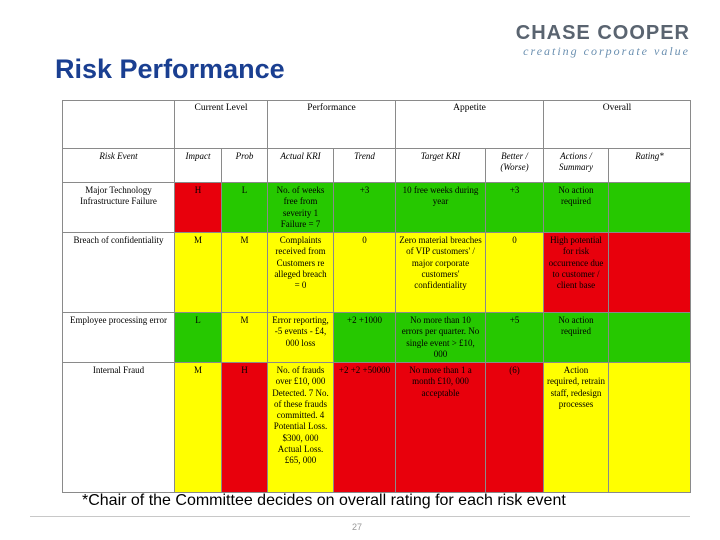  Describe the element at coordinates (576, 165) in the screenshot. I see `col-header-actions: Actions / Summary` at that location.